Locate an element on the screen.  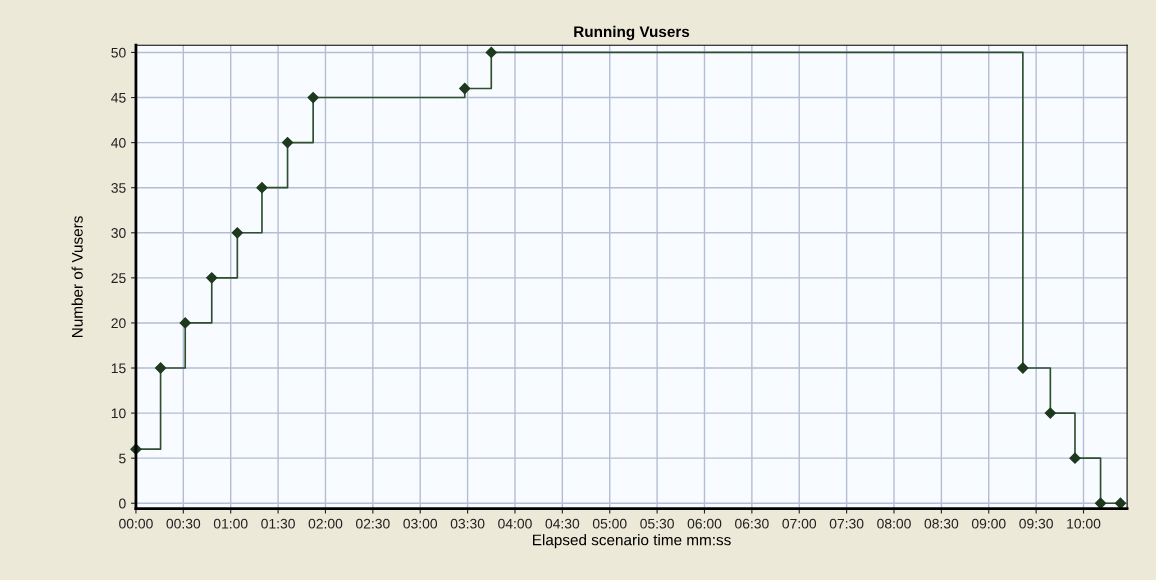
x-tick-label: 08:30 is located at coordinates (941, 523).